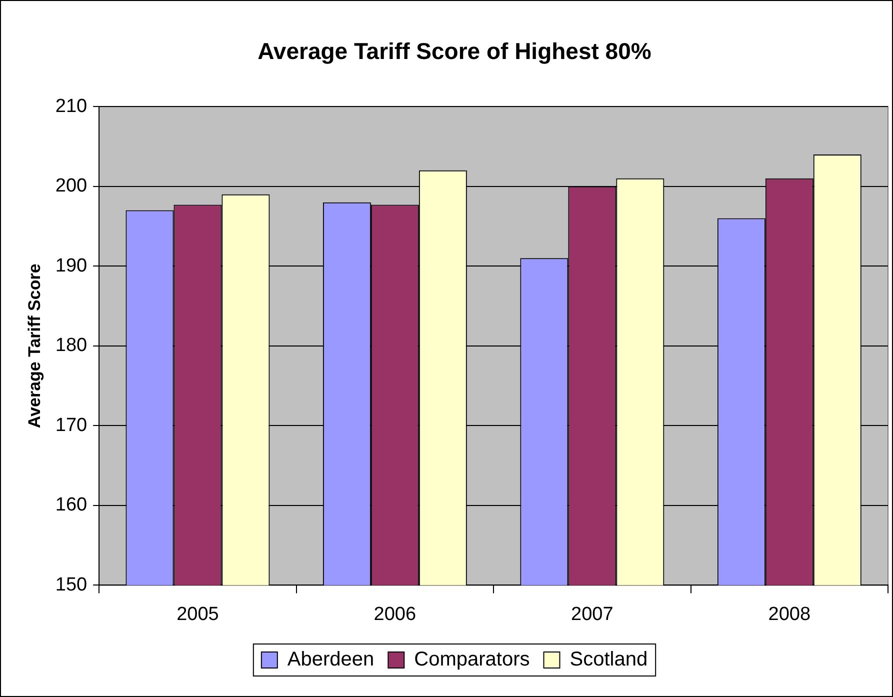 The image size is (893, 697). I want to click on legend-label: Scotland, so click(609, 659).